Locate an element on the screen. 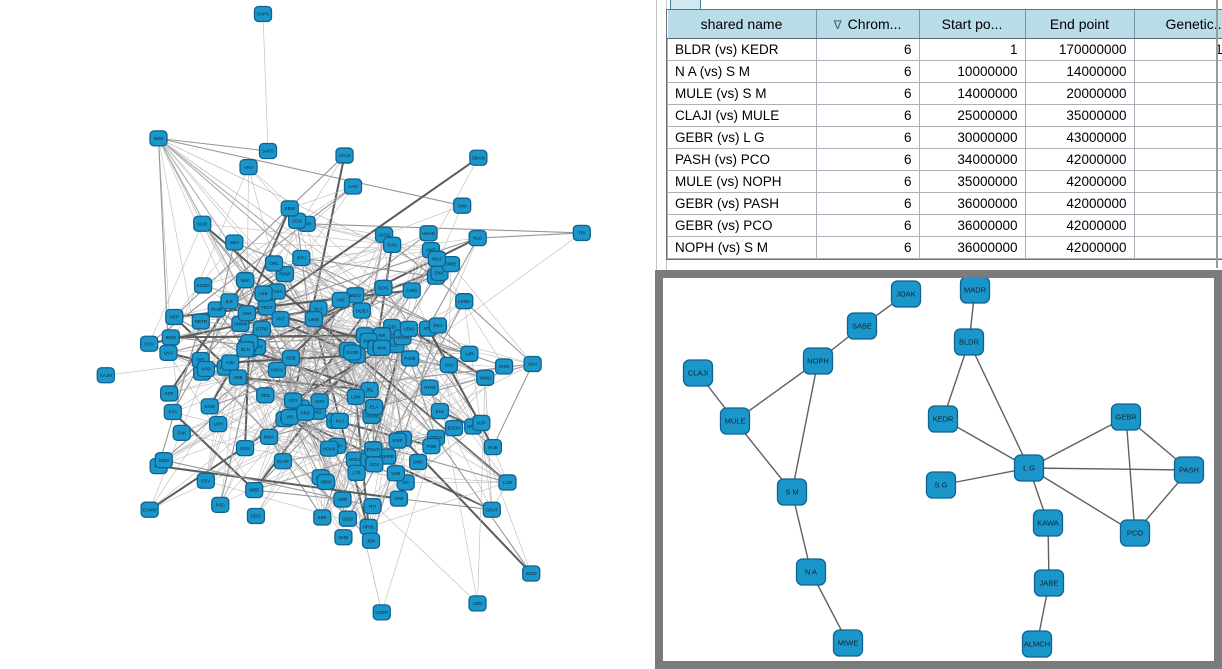 The width and height of the screenshot is (1222, 669). table-cell: PASH (vs) PCO is located at coordinates (742, 159).